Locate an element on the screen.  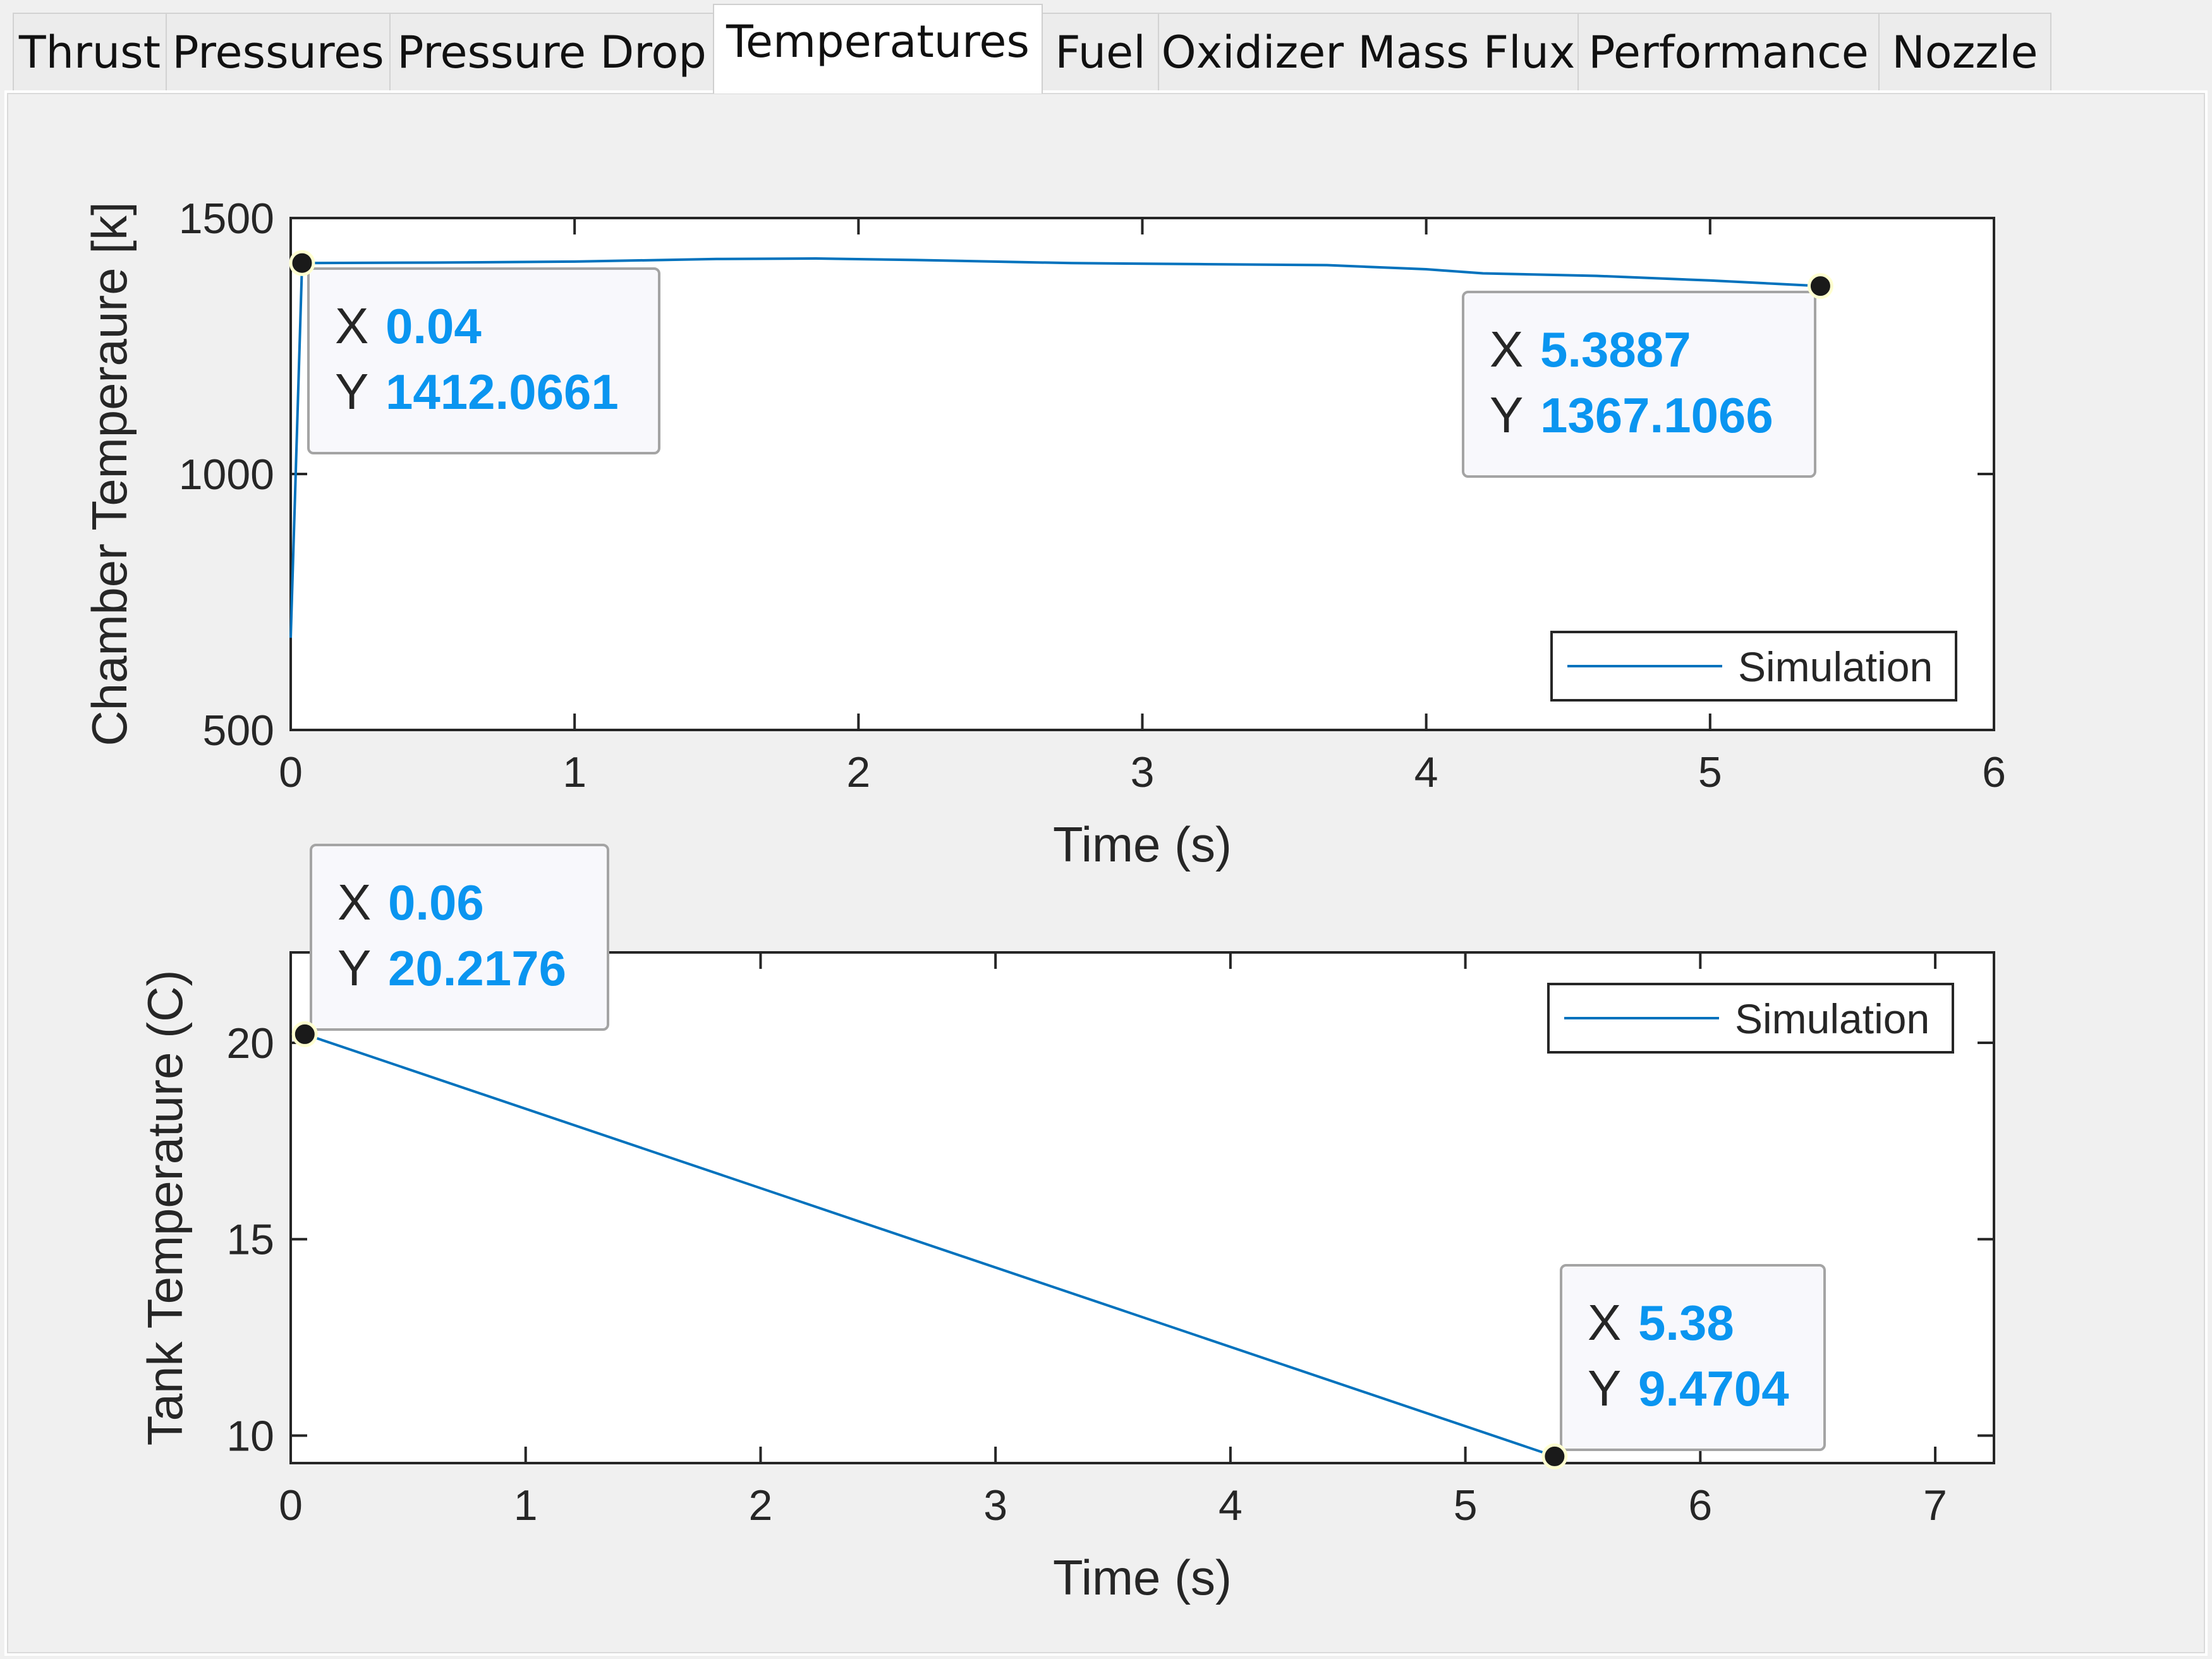
tab-pressures: Pressures is located at coordinates (278, 52).